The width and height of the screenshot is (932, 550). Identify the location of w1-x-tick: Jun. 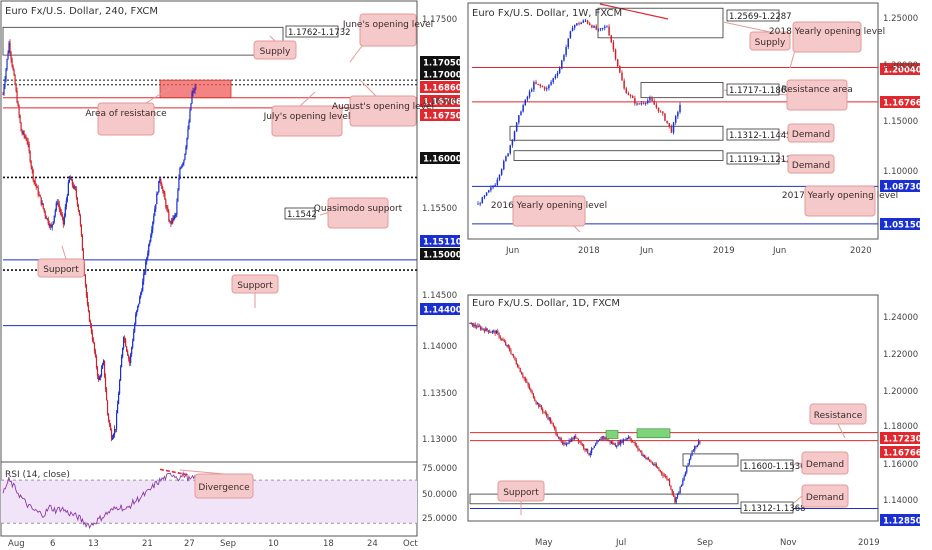
(779, 251).